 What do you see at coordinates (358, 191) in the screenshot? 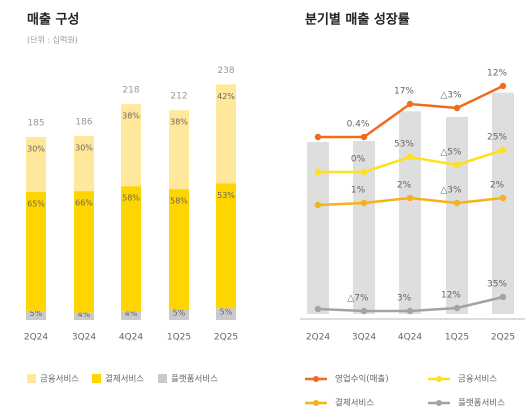
I see `point-label: 1%` at bounding box center [358, 191].